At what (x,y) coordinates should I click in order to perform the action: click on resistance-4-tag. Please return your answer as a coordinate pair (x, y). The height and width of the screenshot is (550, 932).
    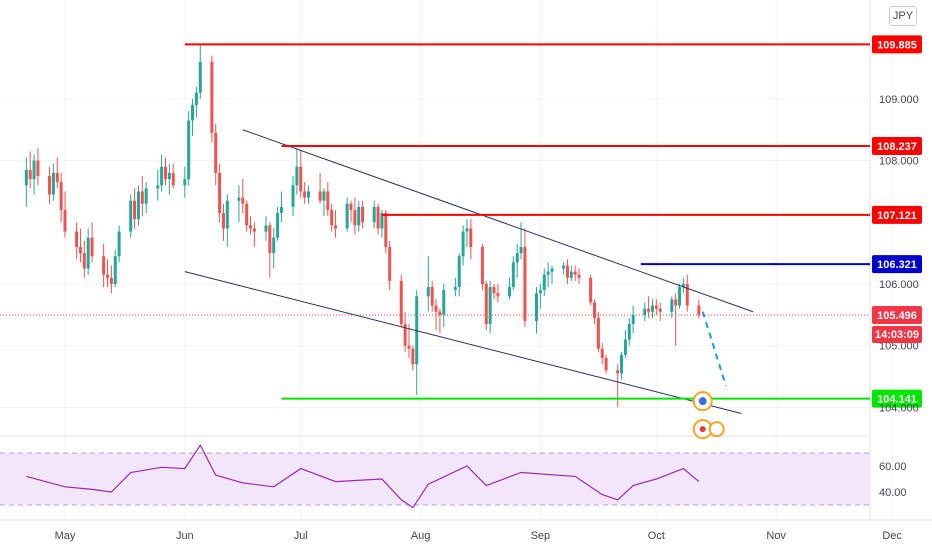
    Looking at the image, I should click on (897, 264).